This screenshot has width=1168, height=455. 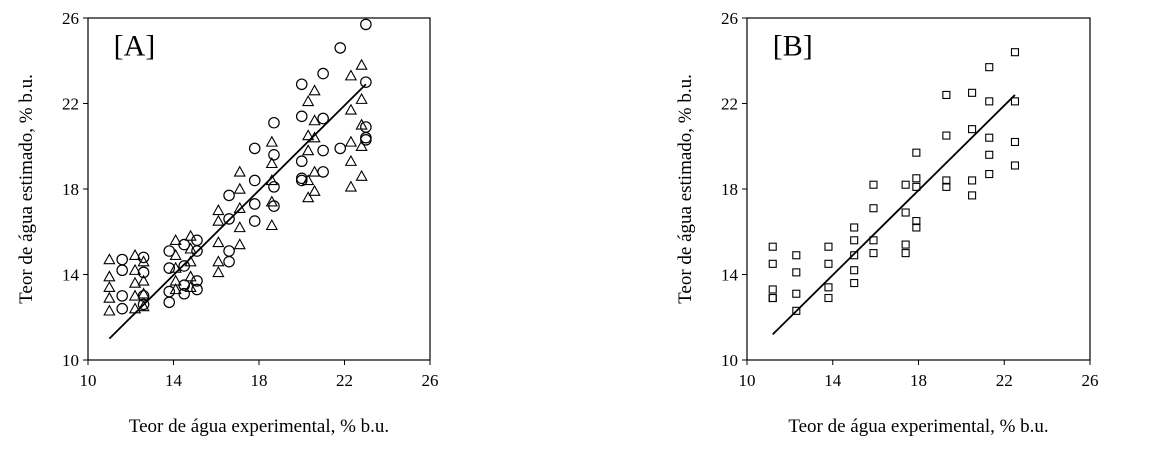 What do you see at coordinates (259, 380) in the screenshot?
I see `x-tick-label: 18` at bounding box center [259, 380].